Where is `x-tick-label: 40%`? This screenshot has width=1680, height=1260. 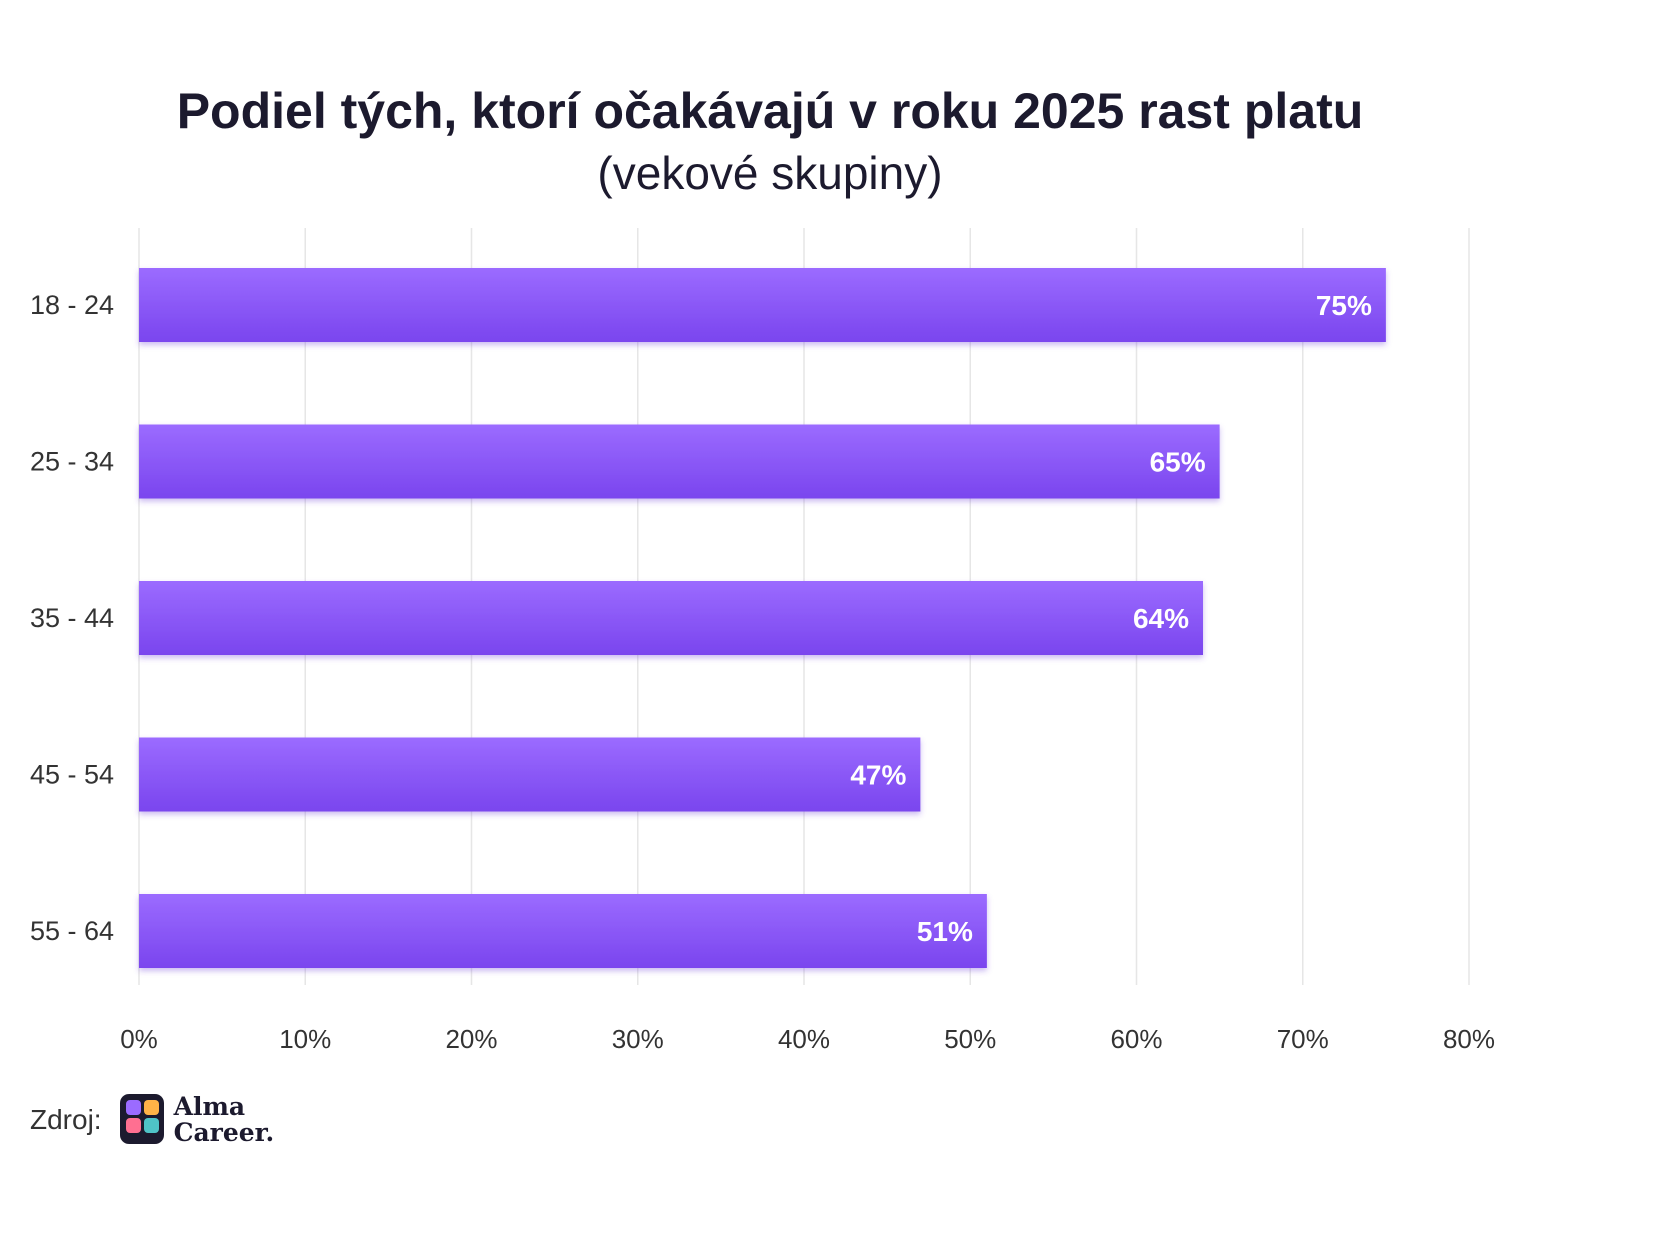 x-tick-label: 40% is located at coordinates (804, 1039).